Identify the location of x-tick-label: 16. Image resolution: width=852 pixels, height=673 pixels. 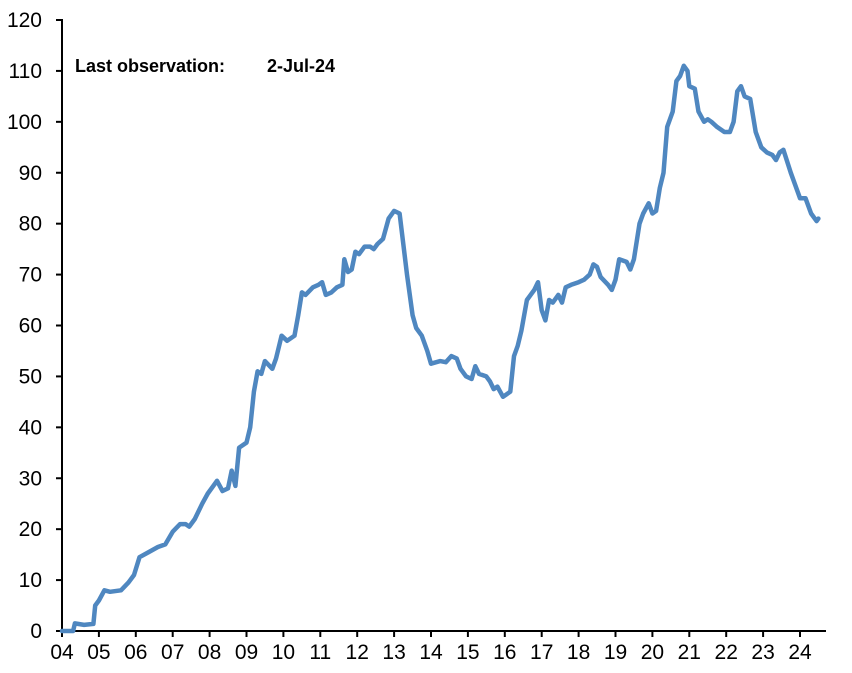
(504, 652).